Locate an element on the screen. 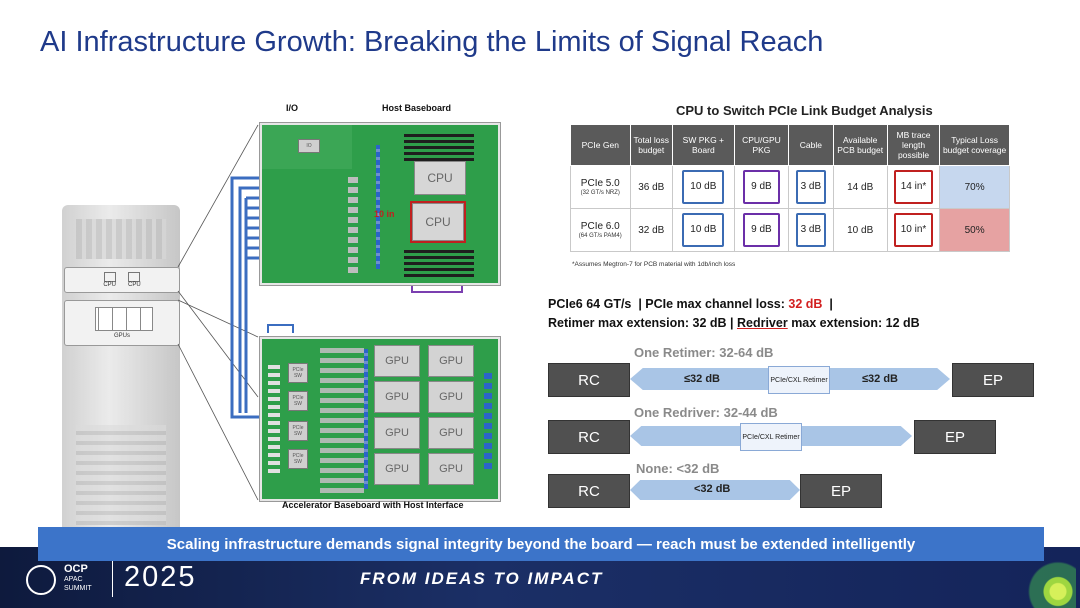 The height and width of the screenshot is (608, 1080). trace-cell: 10 in* is located at coordinates (913, 230).